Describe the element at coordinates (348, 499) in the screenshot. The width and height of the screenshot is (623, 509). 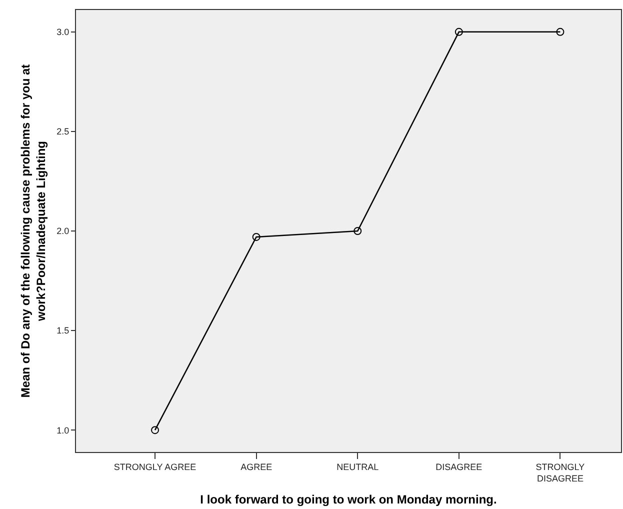
I see `x-axis-title: I look forward to going to work on Monday morning.` at that location.